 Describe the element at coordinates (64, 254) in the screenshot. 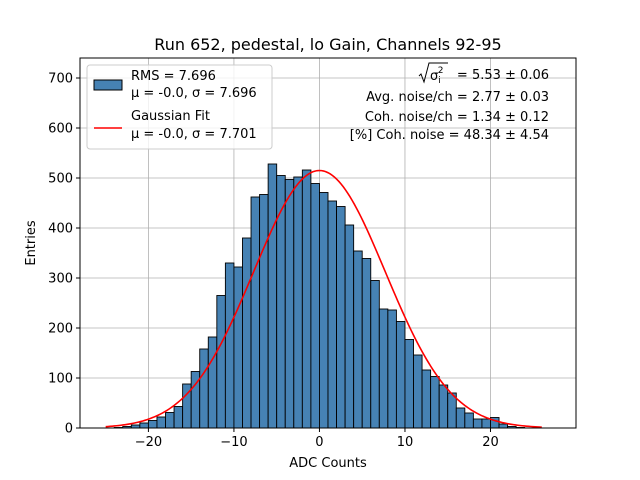

I see `y-axis-ticks: 0 100 200 300 400 500 600 700` at that location.